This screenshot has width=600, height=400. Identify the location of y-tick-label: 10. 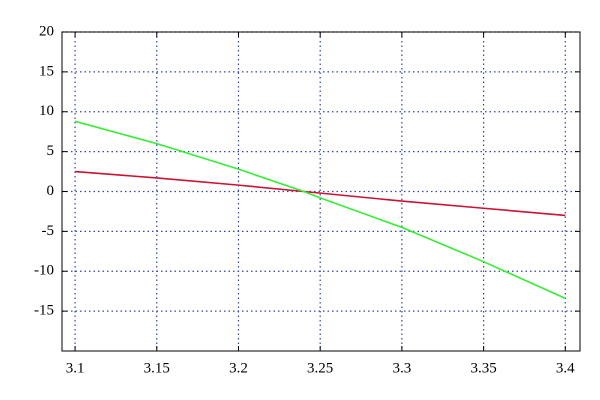
(46, 111).